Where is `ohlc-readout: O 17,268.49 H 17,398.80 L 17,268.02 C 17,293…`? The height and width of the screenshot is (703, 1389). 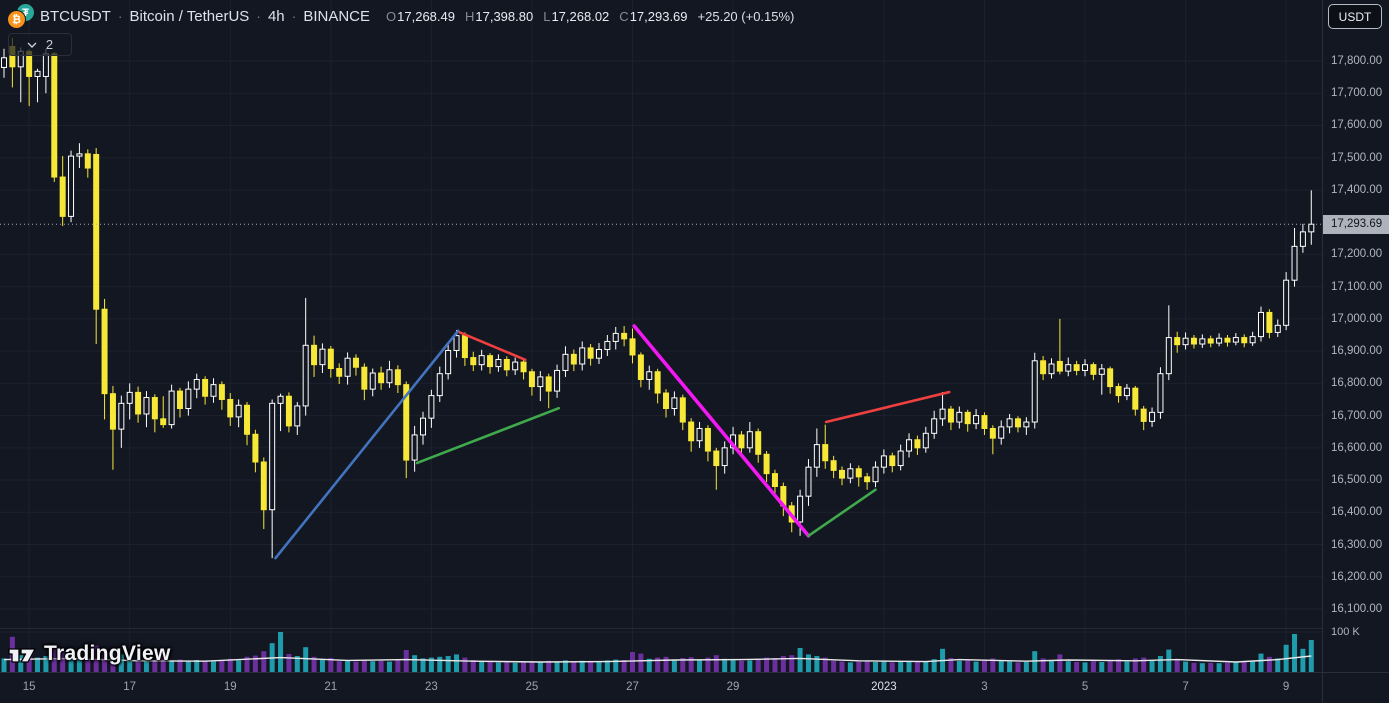 ohlc-readout: O 17,268.49 H 17,398.80 L 17,268.02 C 17,293… is located at coordinates (590, 16).